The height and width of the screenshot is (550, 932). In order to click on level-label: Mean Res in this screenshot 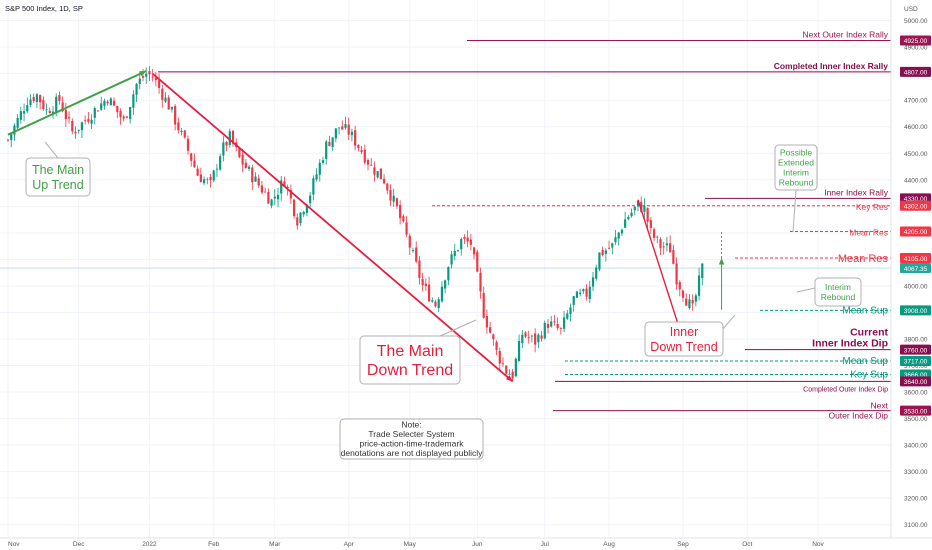, I will do `click(868, 233)`.